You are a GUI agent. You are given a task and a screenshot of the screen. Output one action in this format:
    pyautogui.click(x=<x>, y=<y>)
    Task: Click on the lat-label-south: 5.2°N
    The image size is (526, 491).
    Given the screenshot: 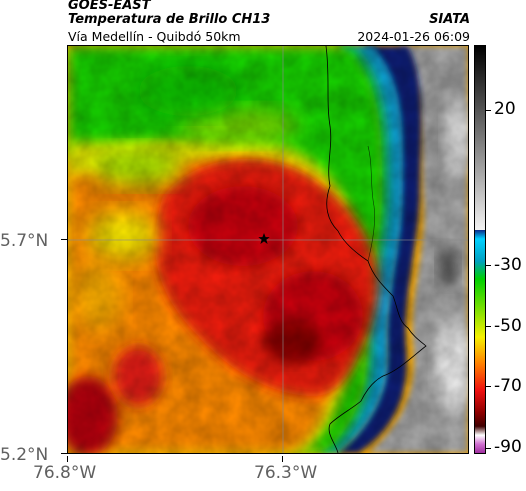 What is the action you would take?
    pyautogui.click(x=24, y=455)
    